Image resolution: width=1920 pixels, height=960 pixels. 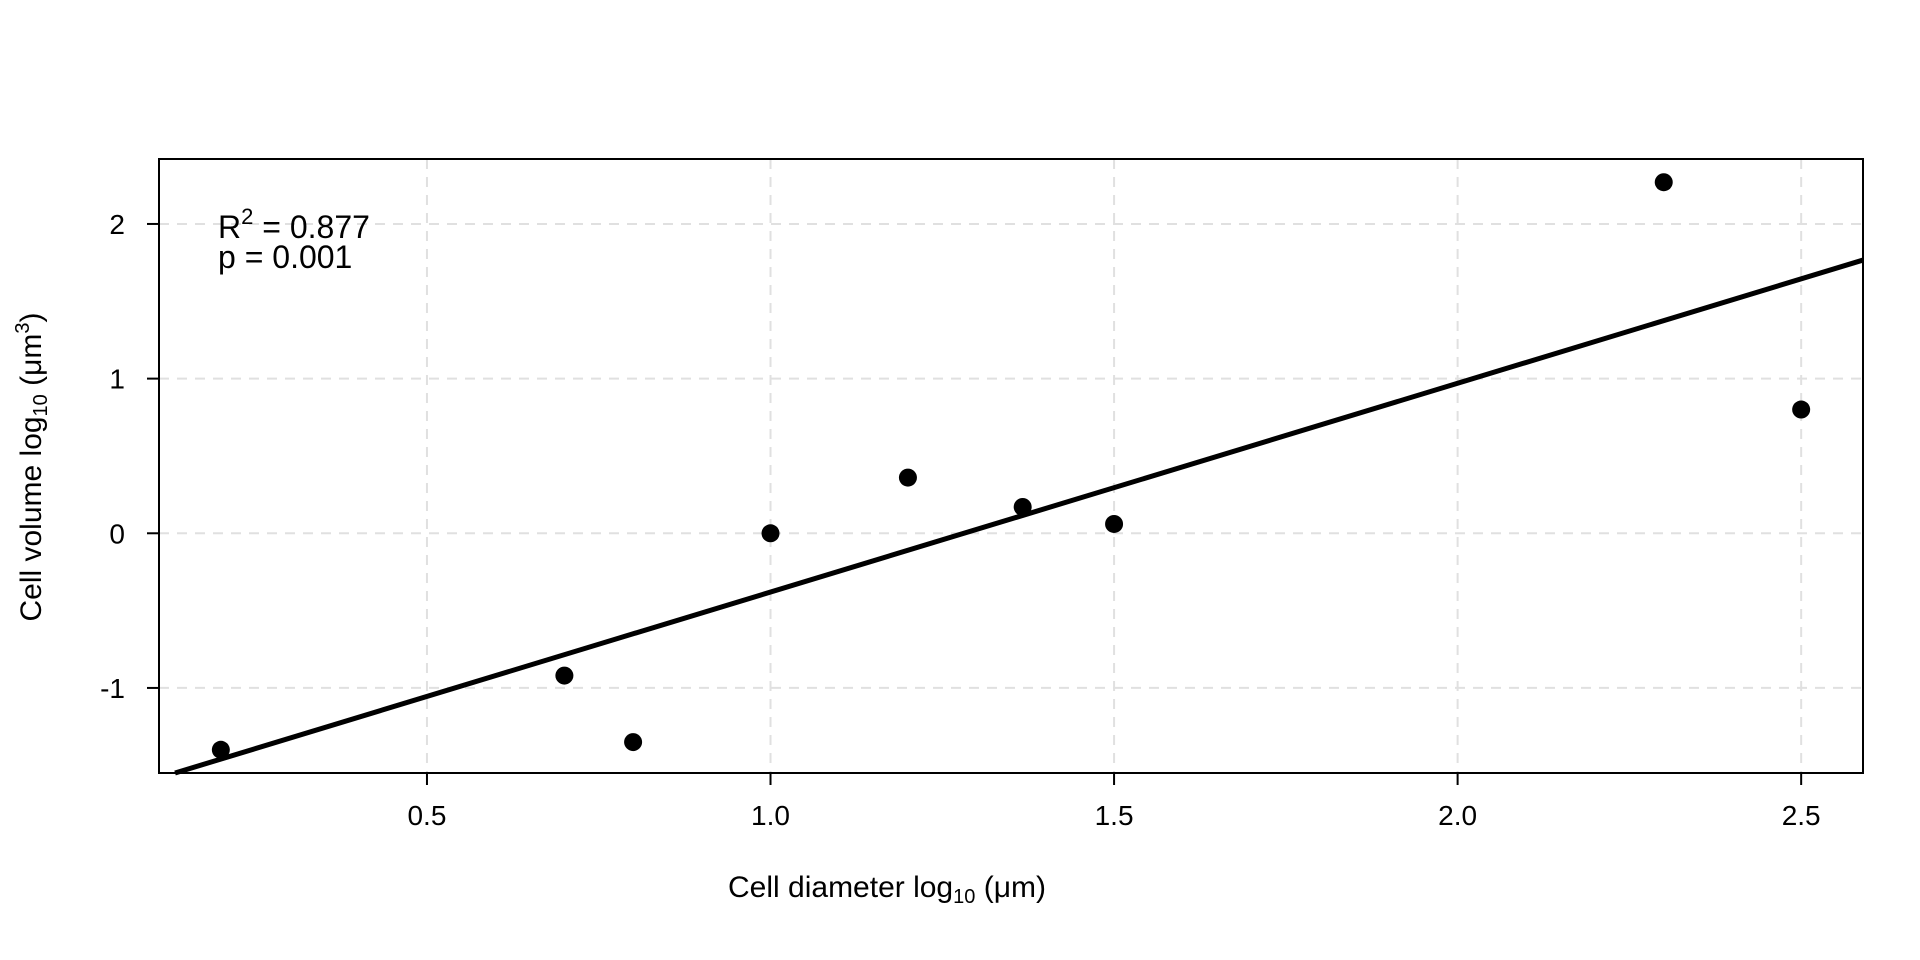 I want to click on x-tick-label-2: 1.5, so click(x=1114, y=815).